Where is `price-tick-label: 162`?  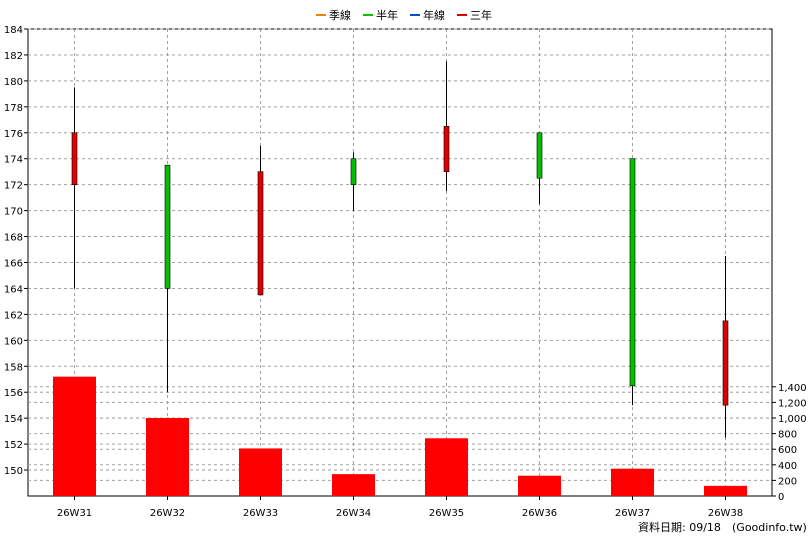
price-tick-label: 162 is located at coordinates (13, 315).